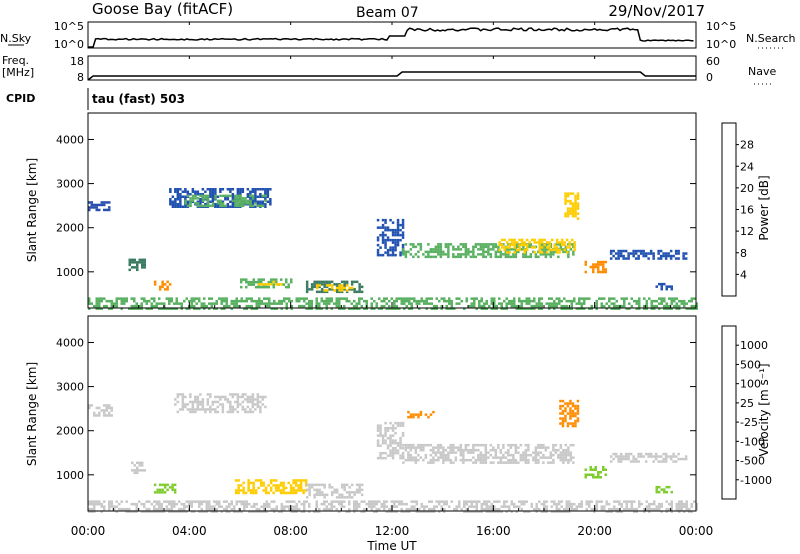  What do you see at coordinates (138, 99) in the screenshot?
I see `cpid-value: tau (fast) 503` at bounding box center [138, 99].